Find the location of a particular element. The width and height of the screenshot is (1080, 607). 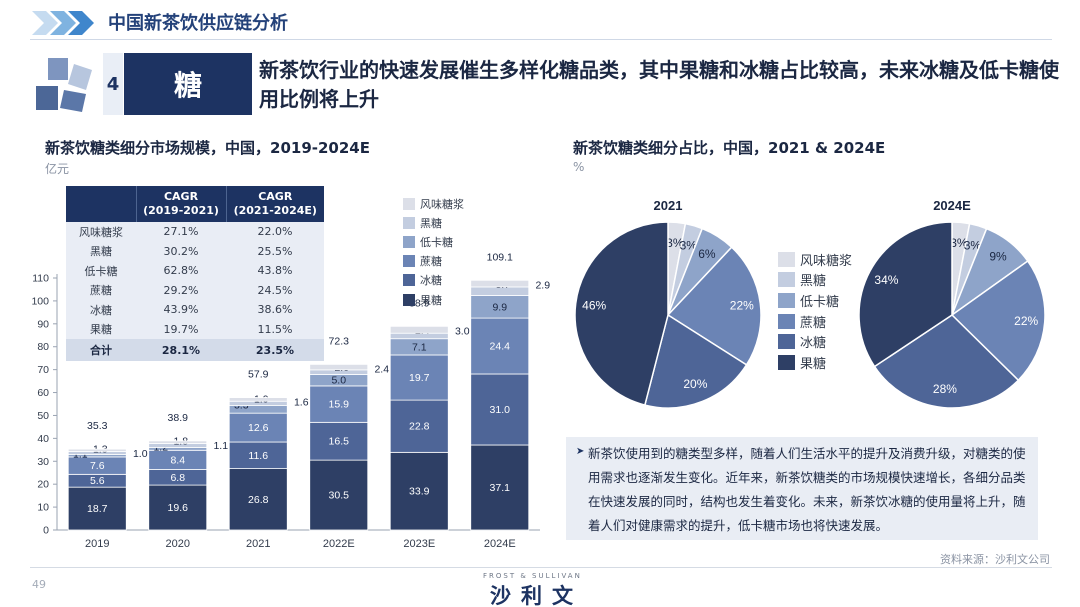

legend-label: 黑糖 is located at coordinates (813, 282).